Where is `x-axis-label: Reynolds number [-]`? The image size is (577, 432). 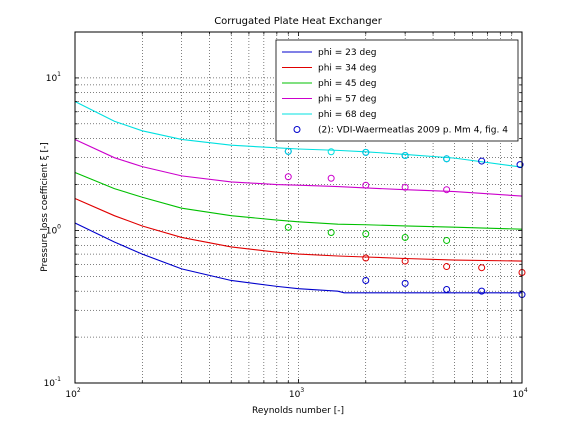
x-axis-label: Reynolds number [-] is located at coordinates (298, 411).